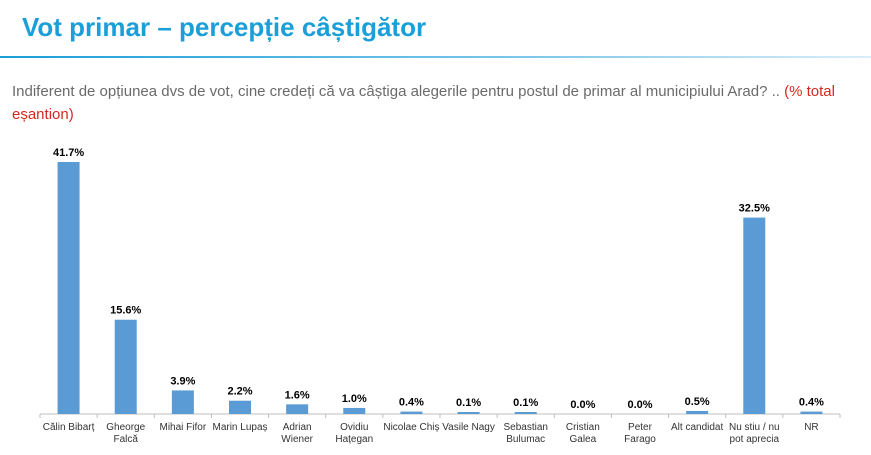  I want to click on bar-value-label: 0.5%, so click(697, 402).